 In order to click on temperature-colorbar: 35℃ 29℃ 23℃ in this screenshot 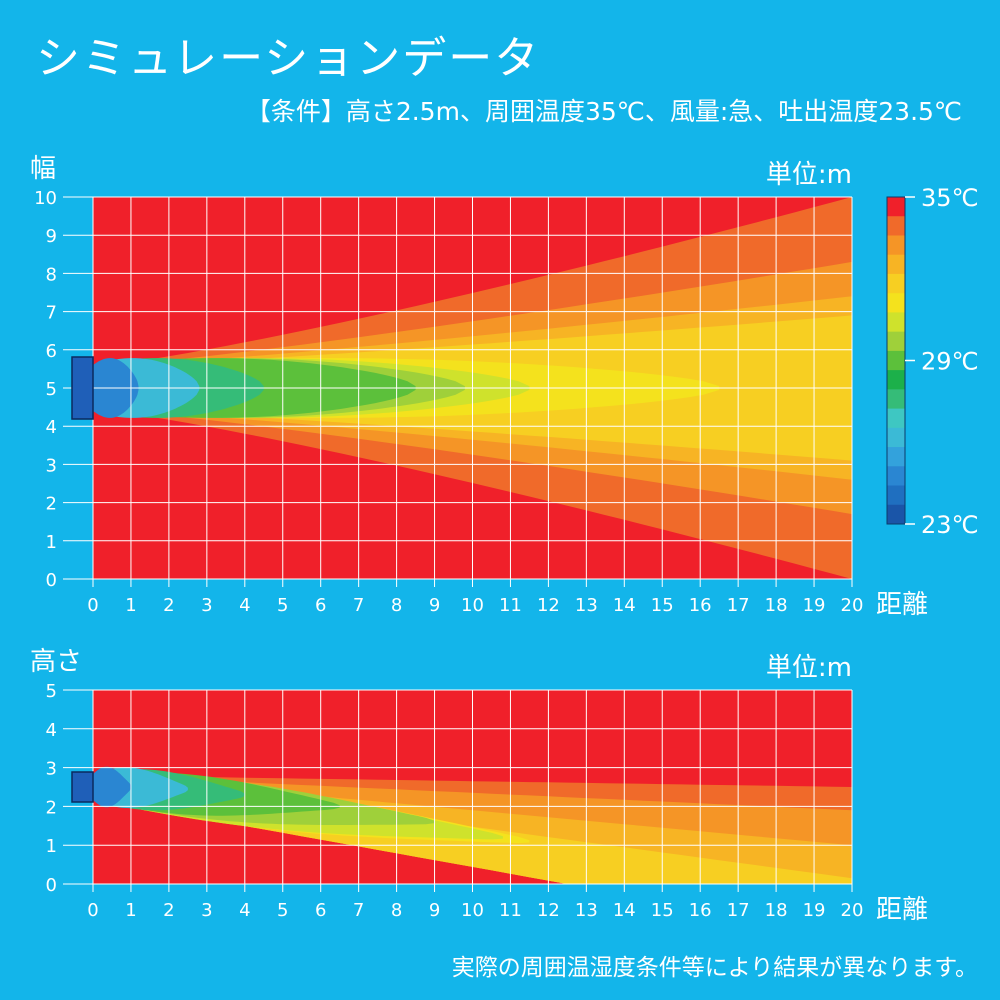, I will do `click(932, 361)`.